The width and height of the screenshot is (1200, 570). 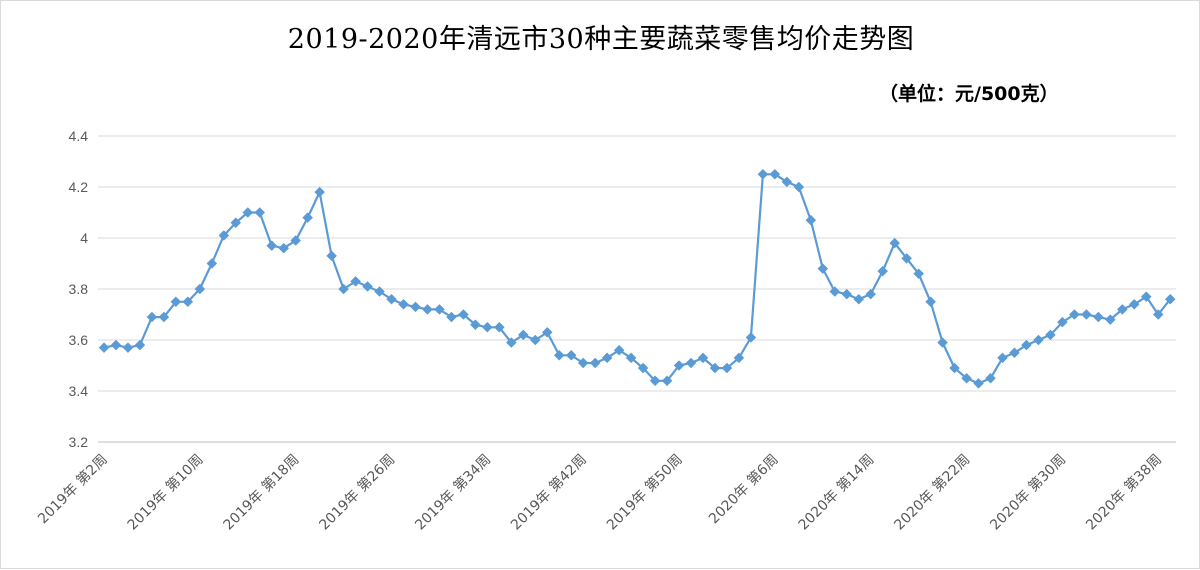 What do you see at coordinates (932, 492) in the screenshot?
I see `x-tick-label: 2020年 第22周` at bounding box center [932, 492].